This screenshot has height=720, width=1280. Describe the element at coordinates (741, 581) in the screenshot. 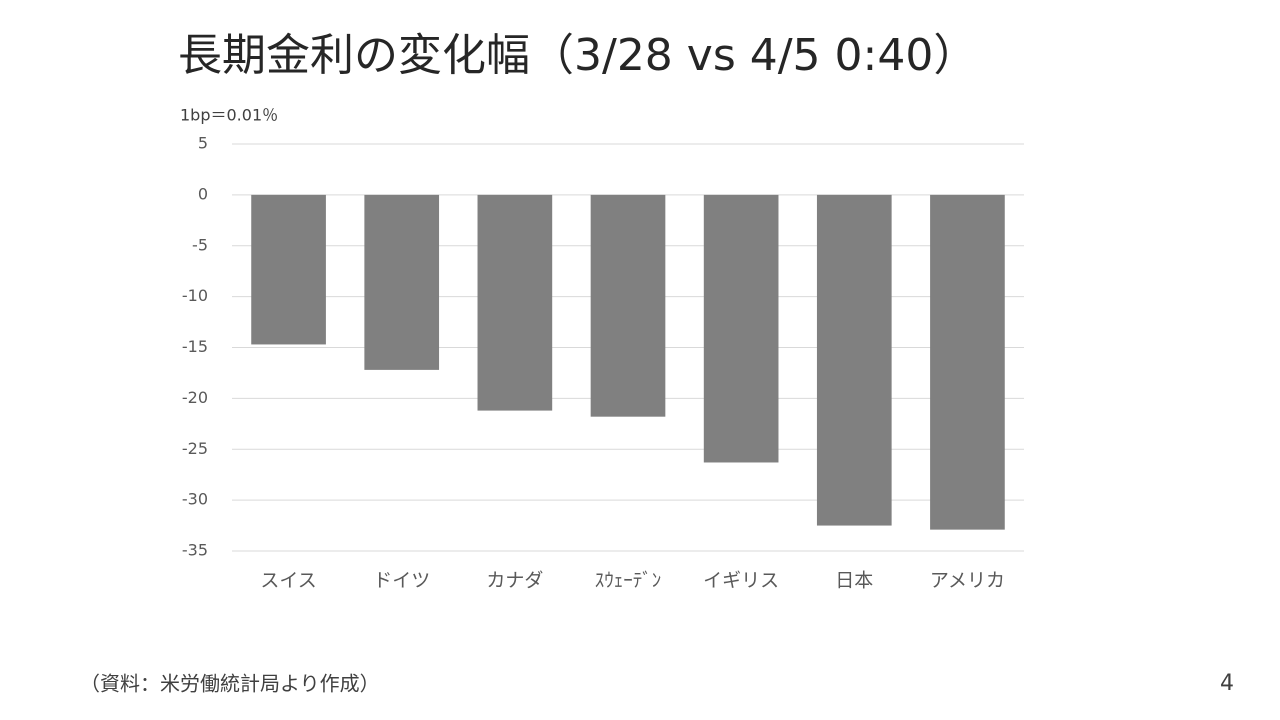

I see `x-tick-label: イギリス` at that location.